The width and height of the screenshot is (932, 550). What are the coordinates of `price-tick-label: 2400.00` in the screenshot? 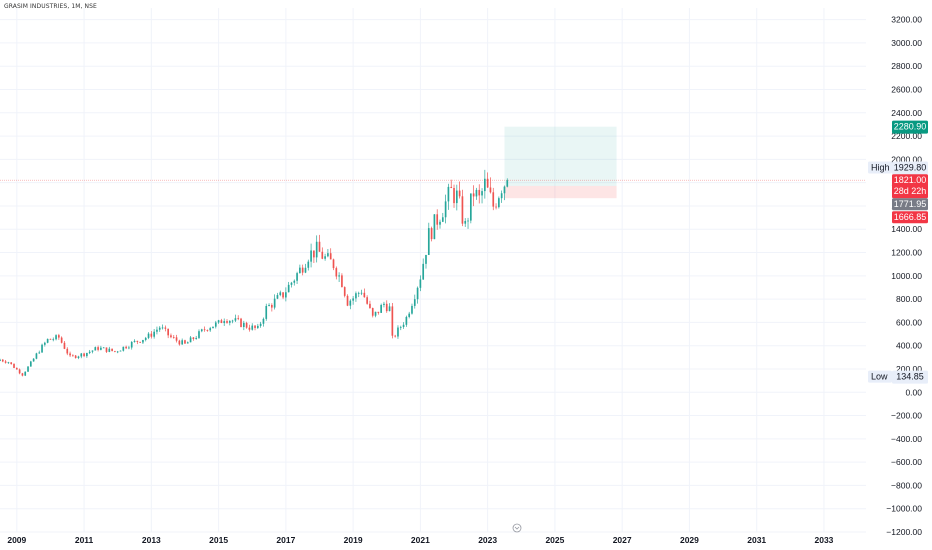 It's located at (906, 113).